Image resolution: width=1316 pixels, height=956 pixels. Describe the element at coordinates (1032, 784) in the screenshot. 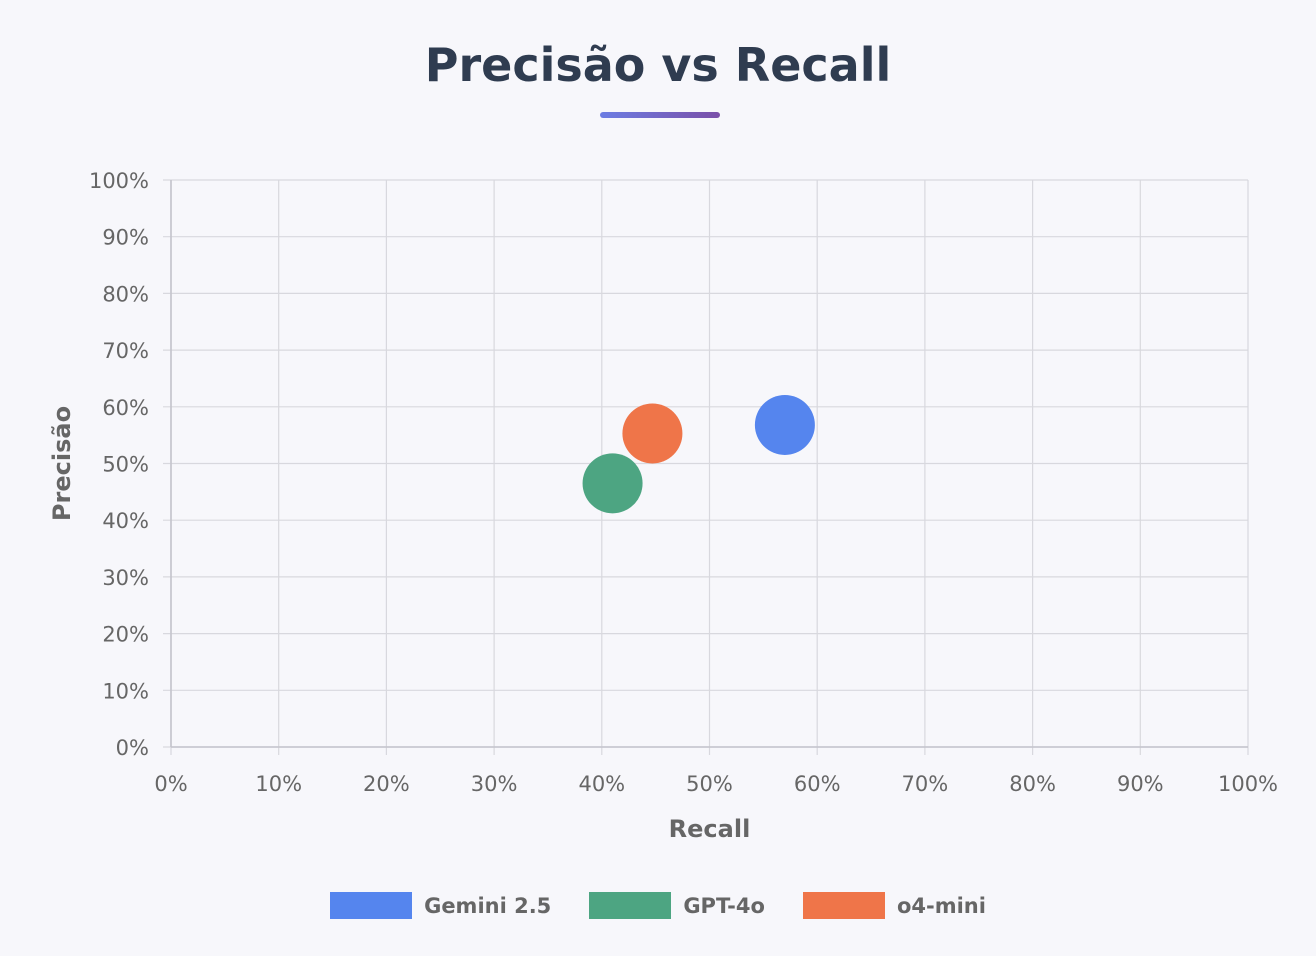

I see `x-tick-label: 80%` at that location.